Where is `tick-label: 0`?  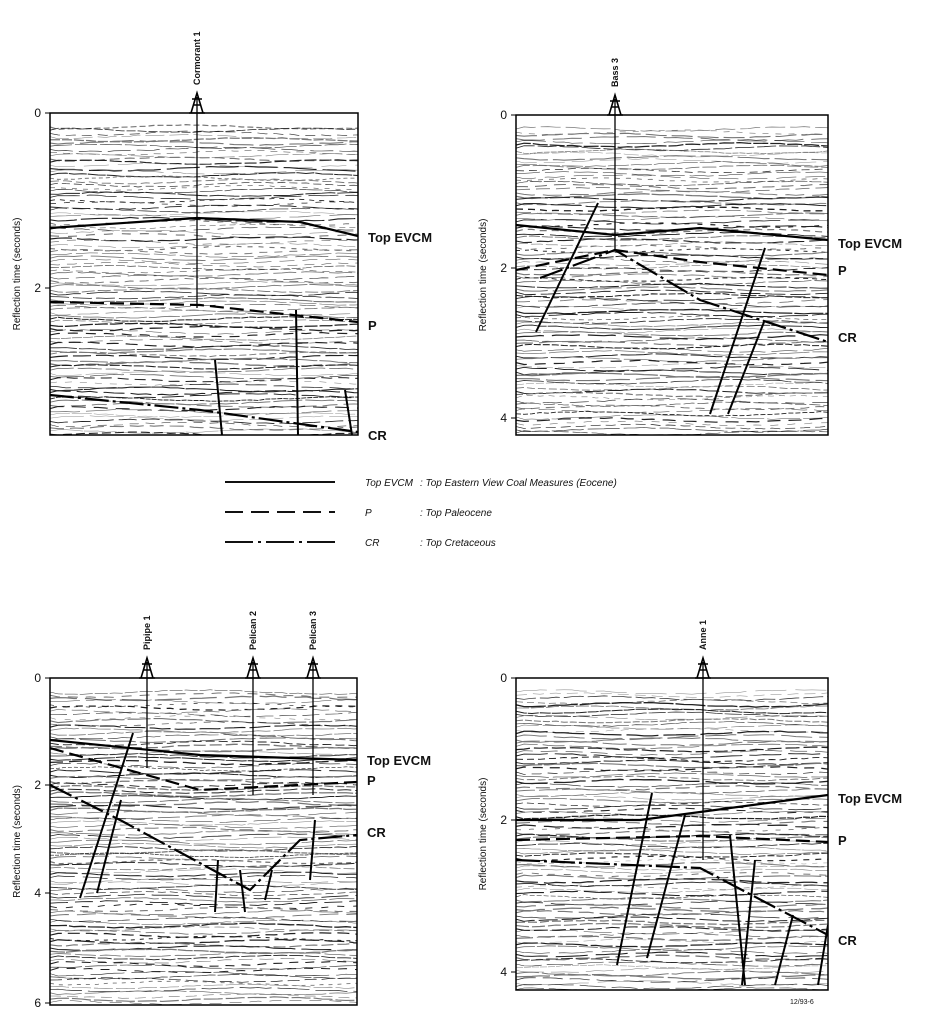
tick-label: 0 is located at coordinates (37, 678).